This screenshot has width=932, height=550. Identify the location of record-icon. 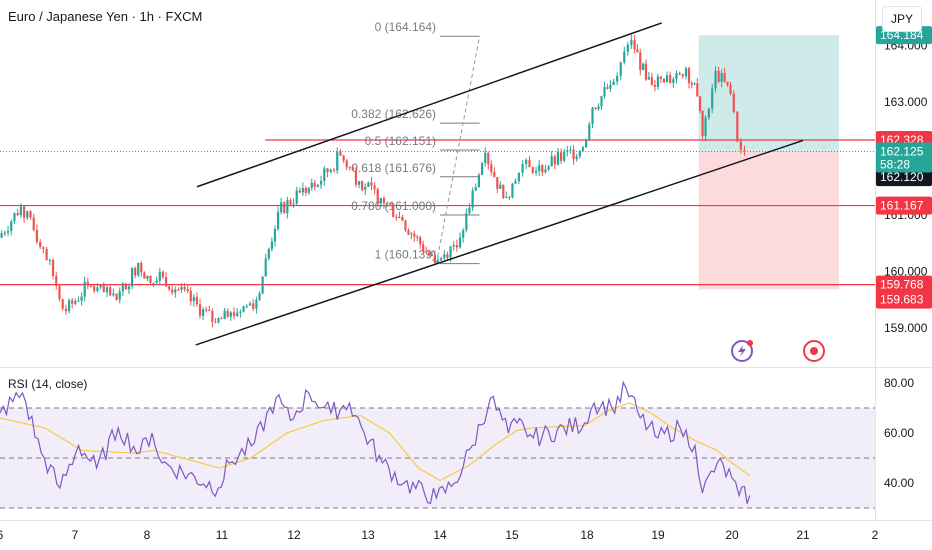
(814, 351).